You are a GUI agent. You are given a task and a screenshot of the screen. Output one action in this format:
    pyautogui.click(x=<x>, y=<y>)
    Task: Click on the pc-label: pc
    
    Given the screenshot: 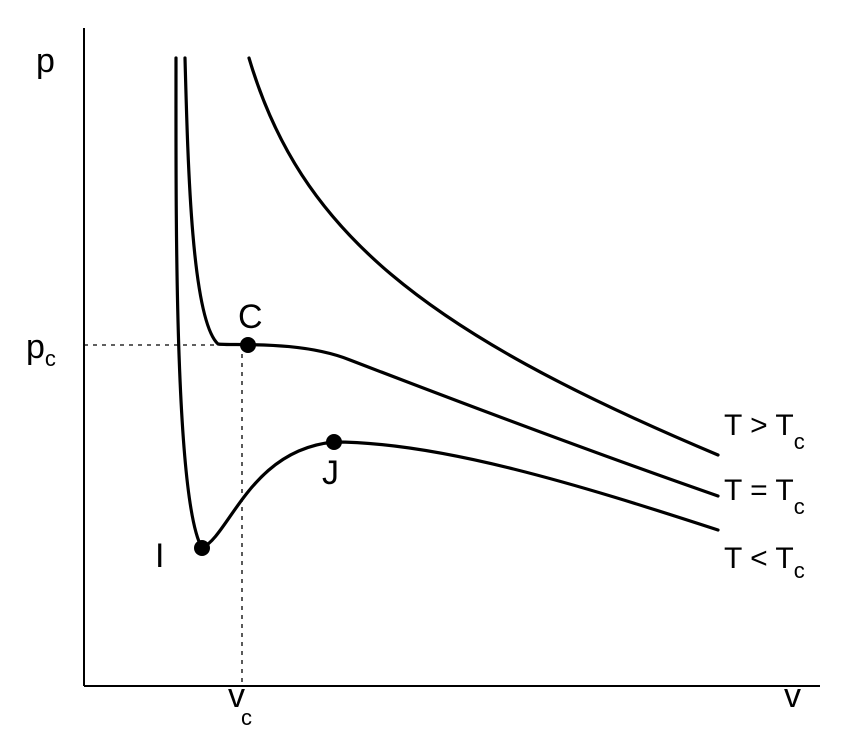 What is the action you would take?
    pyautogui.click(x=41, y=349)
    